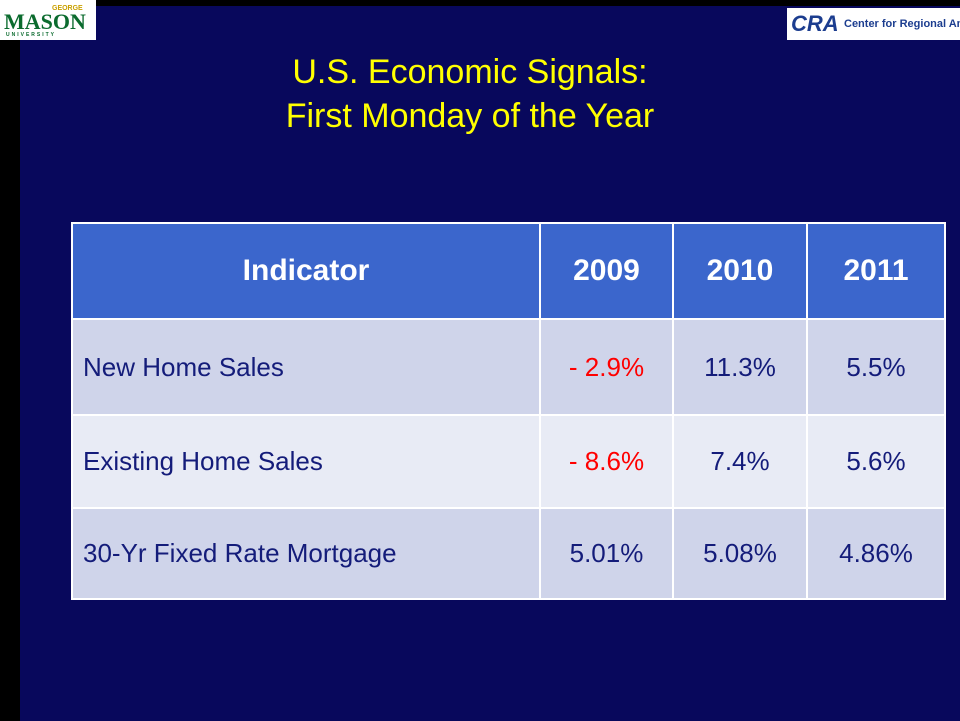  I want to click on header-row: Indicator 2009 2010 2011, so click(508, 271).